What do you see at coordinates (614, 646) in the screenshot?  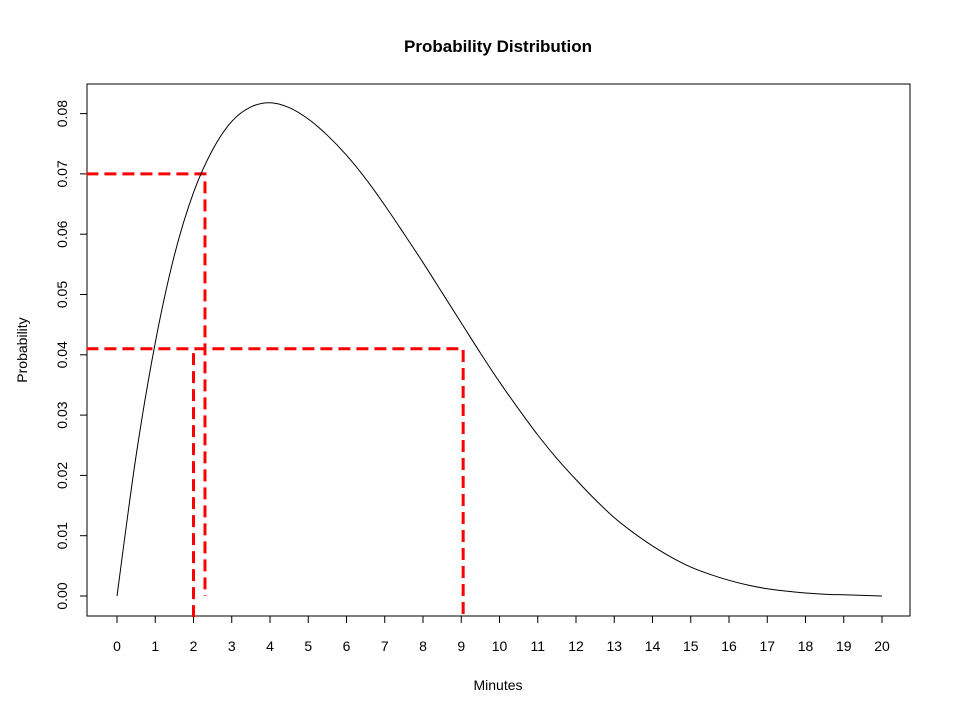 I see `x-tick-label: 13` at bounding box center [614, 646].